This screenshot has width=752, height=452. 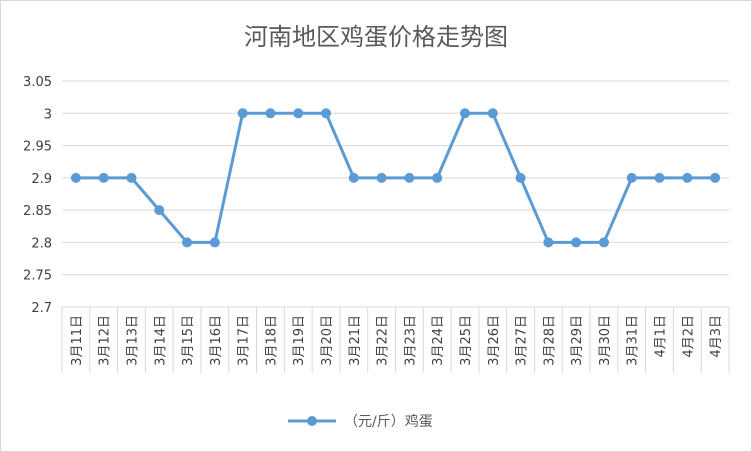 What do you see at coordinates (37, 276) in the screenshot?
I see `y-tick-label: 2.75` at bounding box center [37, 276].